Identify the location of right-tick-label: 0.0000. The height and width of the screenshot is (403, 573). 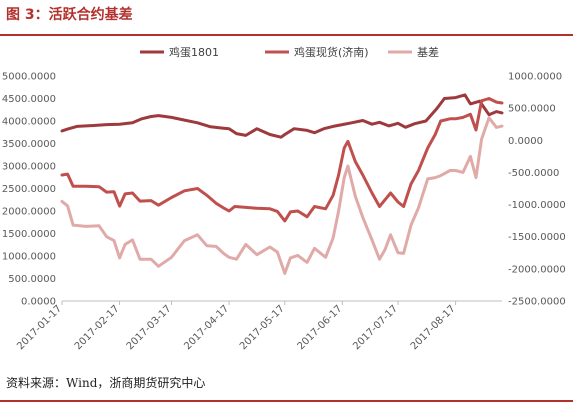
(525, 141).